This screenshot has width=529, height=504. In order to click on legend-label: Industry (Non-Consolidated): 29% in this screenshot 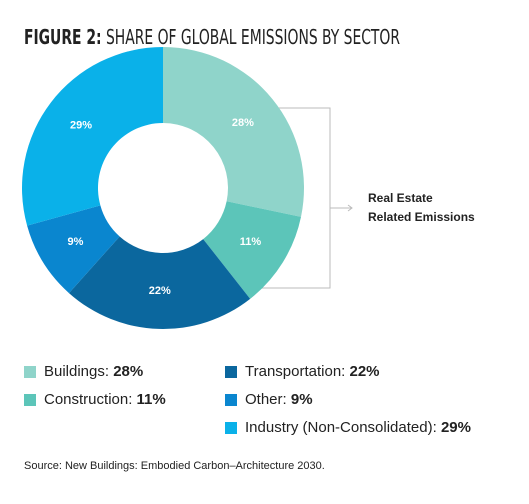, I will do `click(358, 427)`.